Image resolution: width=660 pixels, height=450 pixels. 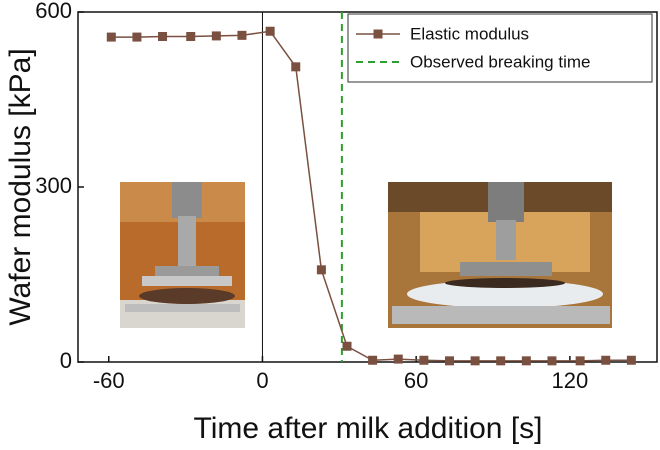 I want to click on legend-marker, so click(x=378, y=34).